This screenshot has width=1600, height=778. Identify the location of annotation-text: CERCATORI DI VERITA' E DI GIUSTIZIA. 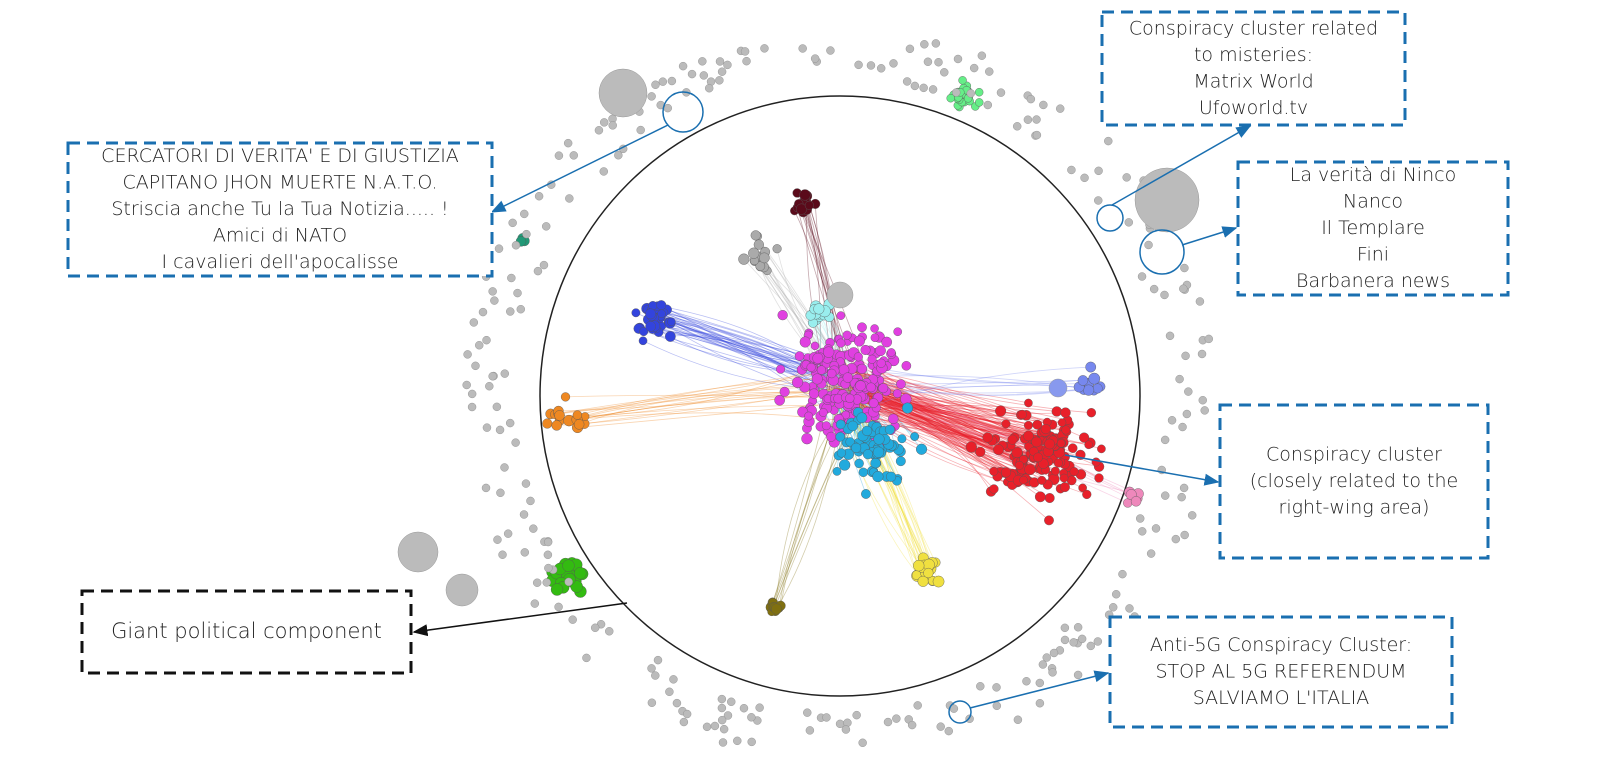
(280, 156).